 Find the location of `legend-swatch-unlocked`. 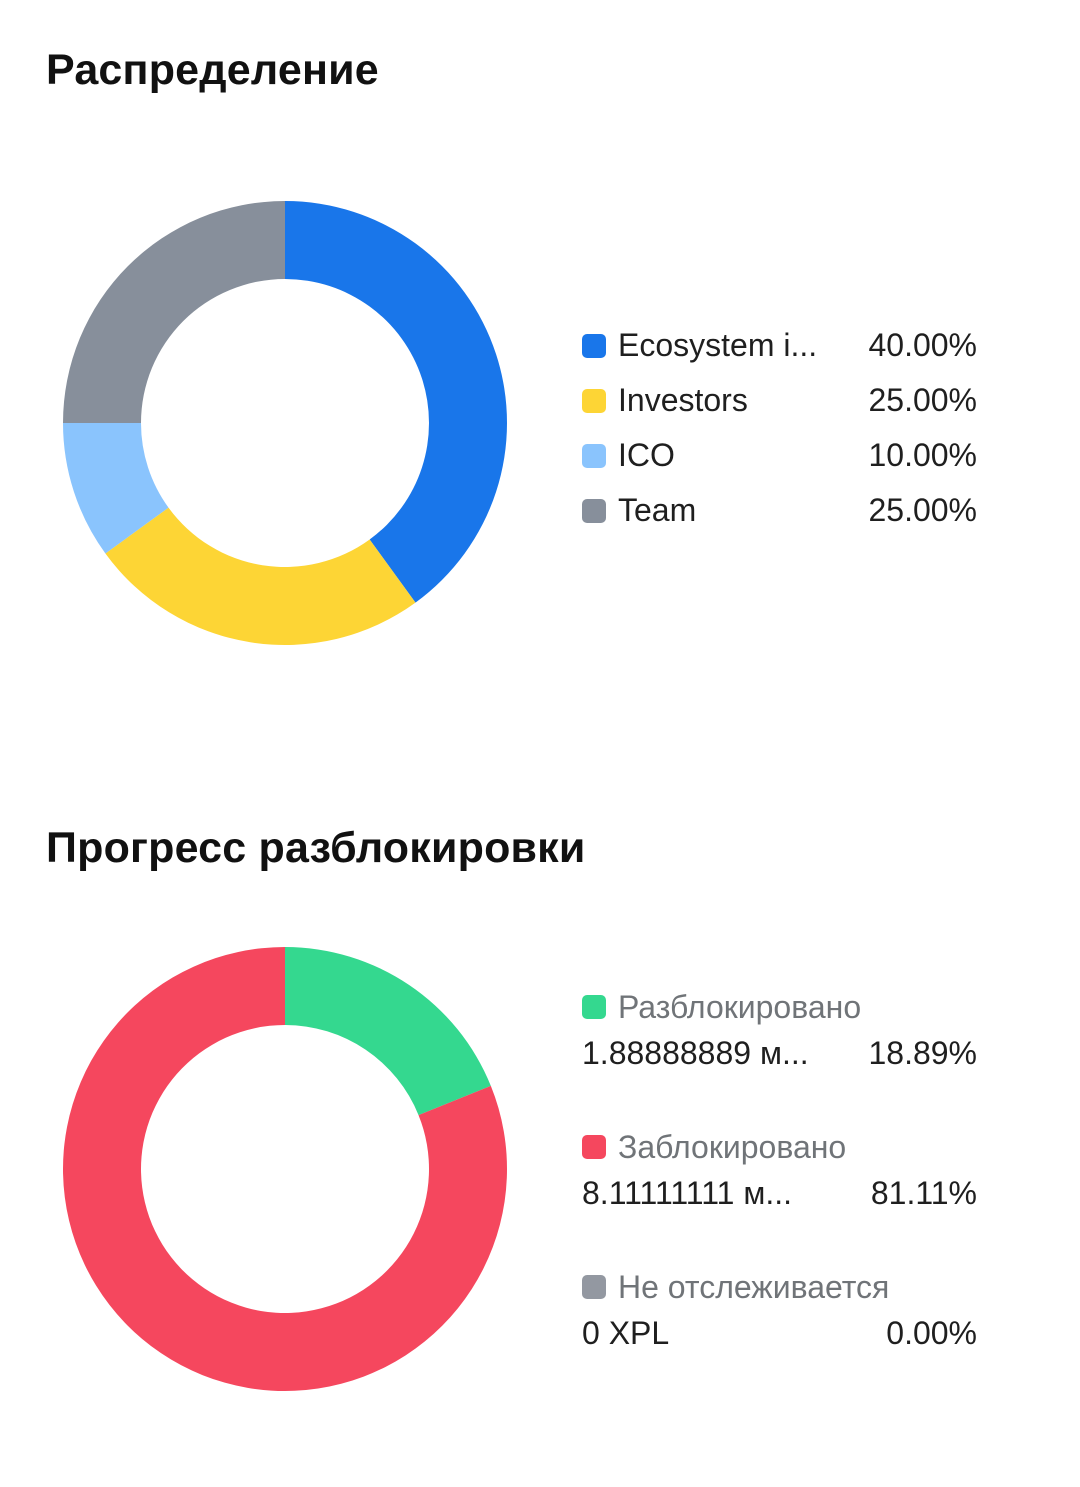

legend-swatch-unlocked is located at coordinates (594, 1007).